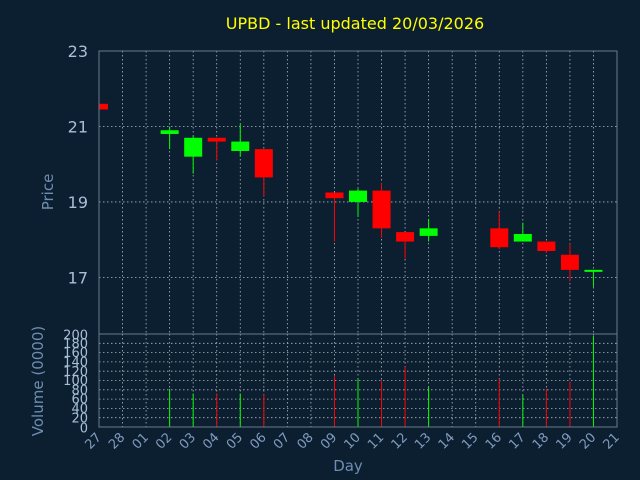 Image resolution: width=640 pixels, height=480 pixels. I want to click on day-tick-label: 28, so click(117, 441).